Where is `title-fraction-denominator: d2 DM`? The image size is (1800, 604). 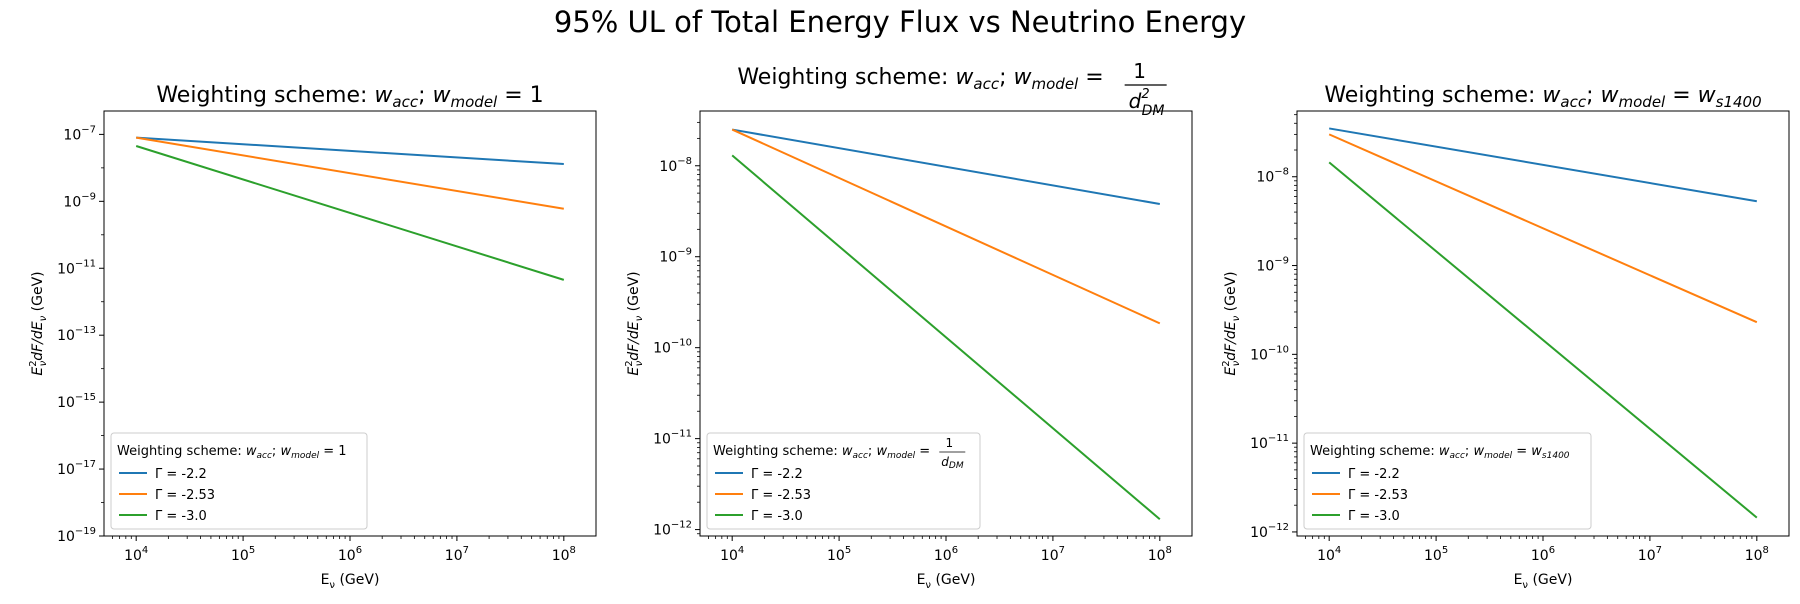
title-fraction-denominator: d2 DM is located at coordinates (1147, 103).